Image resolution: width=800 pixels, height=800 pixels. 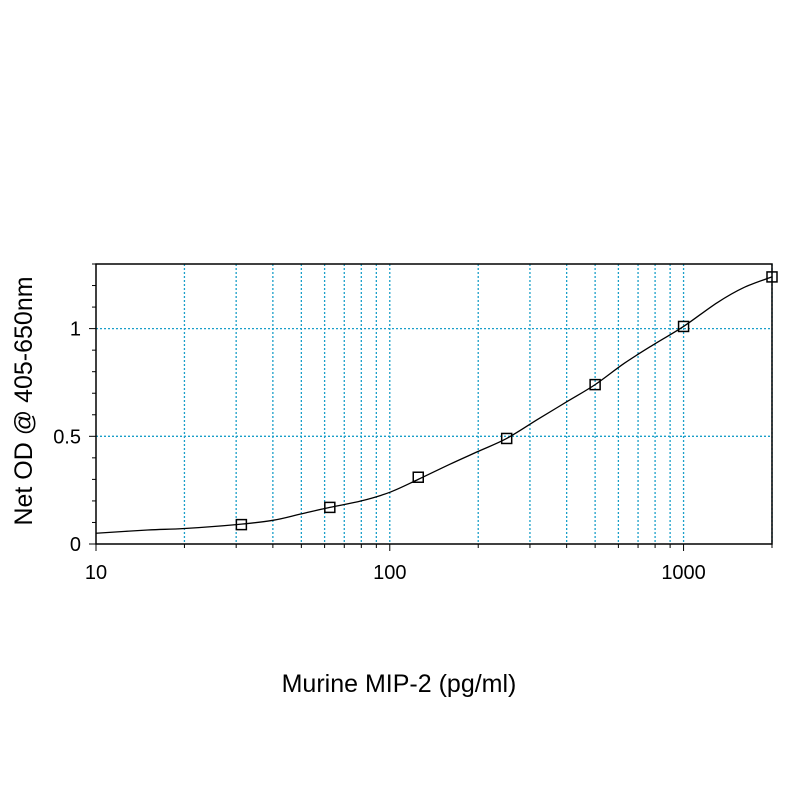 What do you see at coordinates (389, 573) in the screenshot?
I see `x-tick-label: 100` at bounding box center [389, 573].